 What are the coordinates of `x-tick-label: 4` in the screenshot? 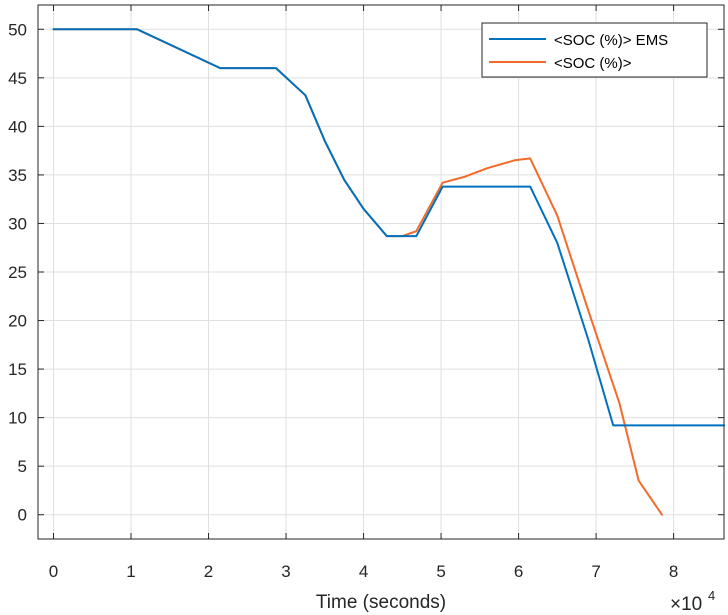 It's located at (363, 571).